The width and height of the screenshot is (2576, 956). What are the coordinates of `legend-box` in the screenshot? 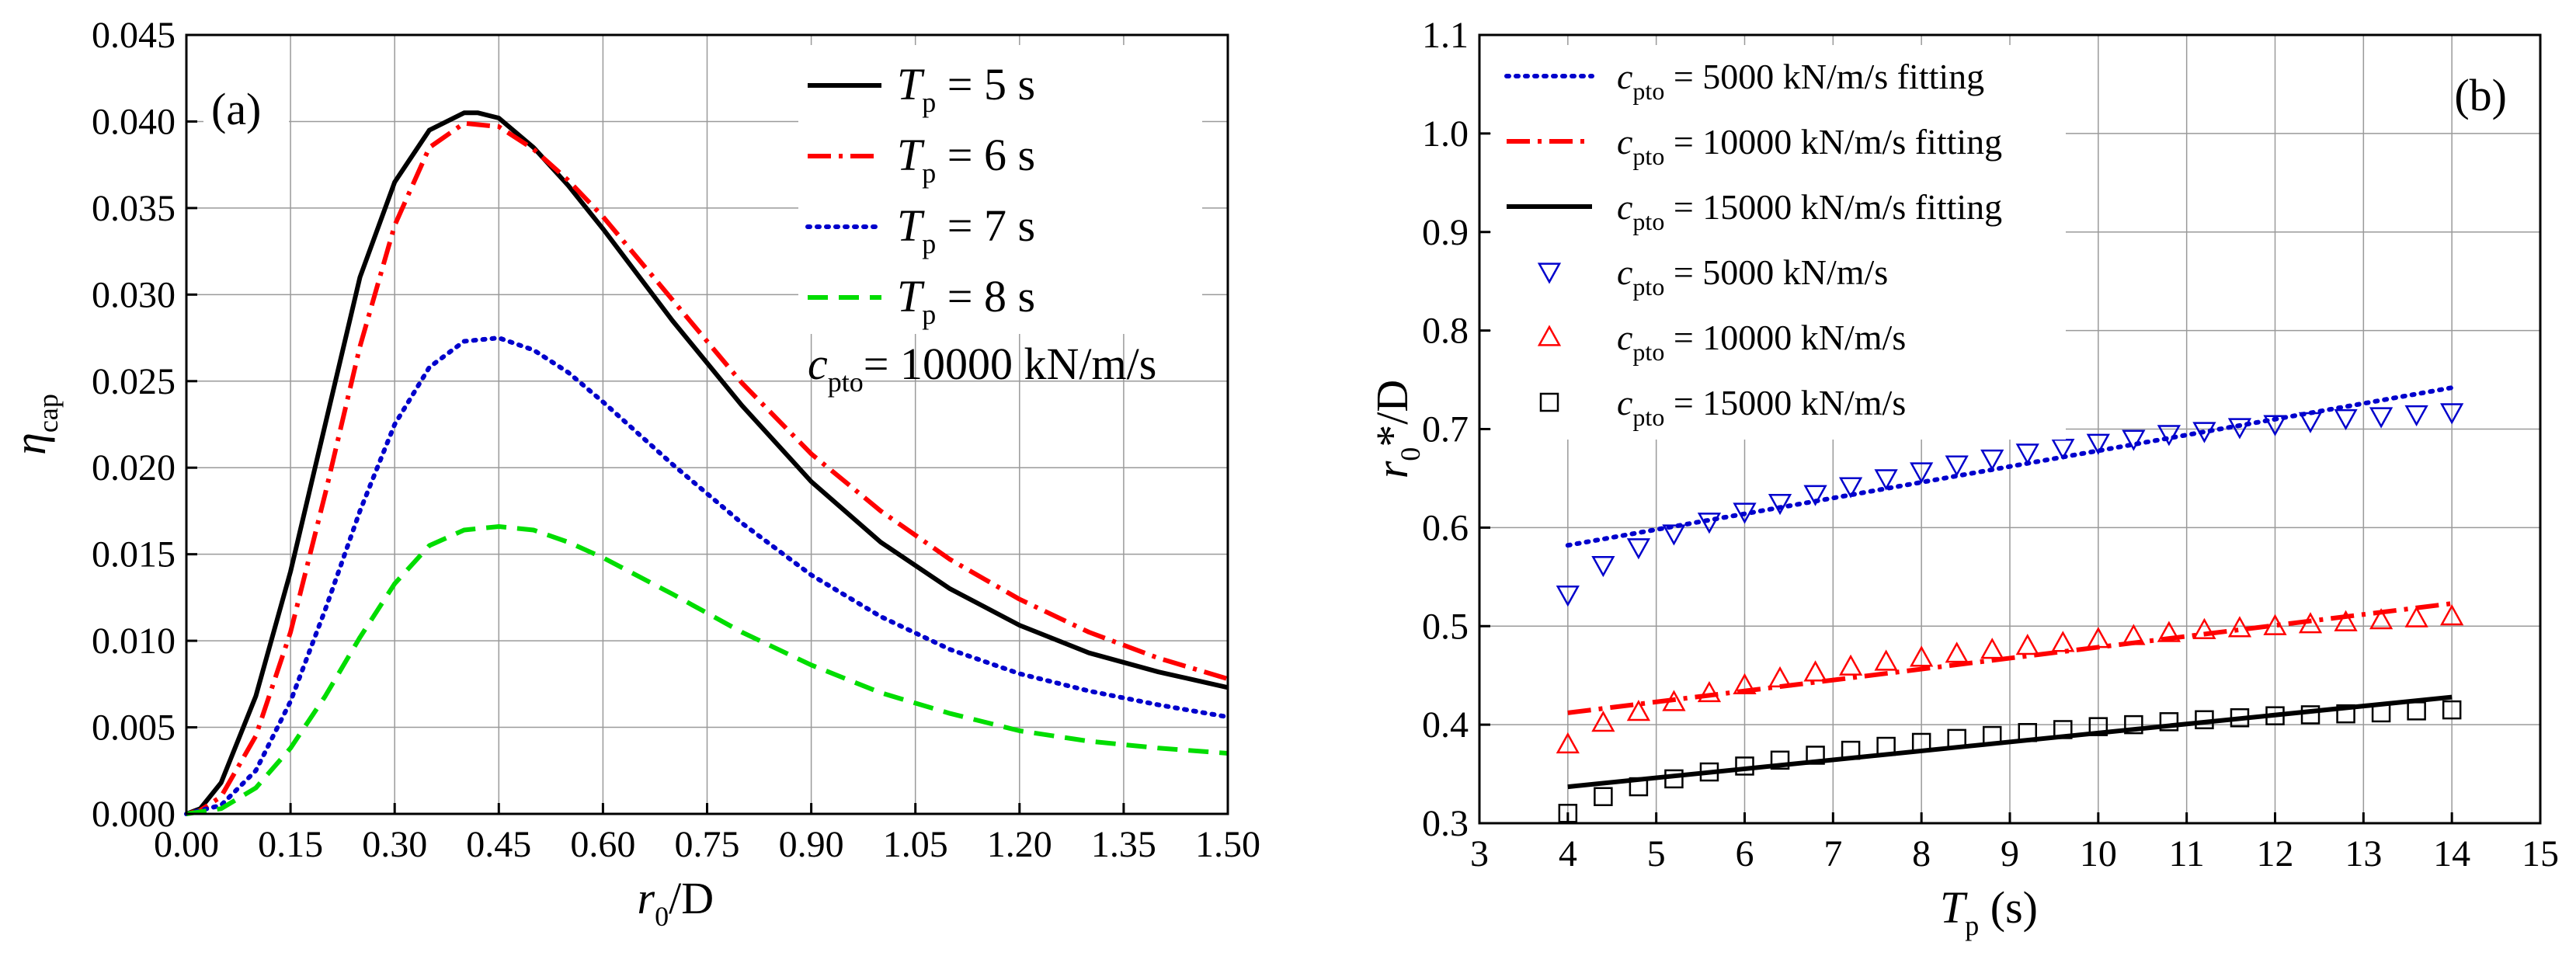 It's located at (1000, 190).